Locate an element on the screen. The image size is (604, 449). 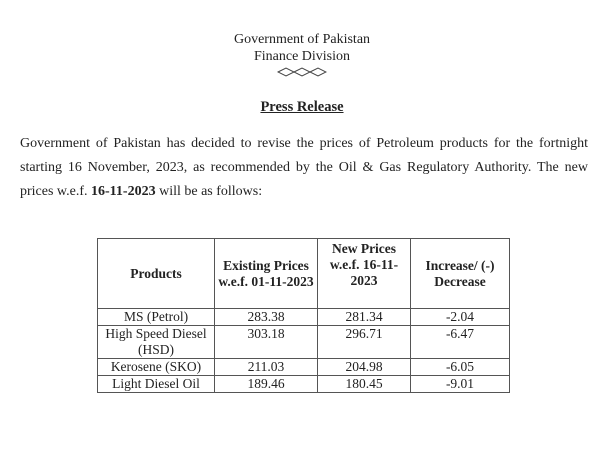
table-row: Light Diesel Oil 189.46 180.45 -9.01 is located at coordinates (303, 384).